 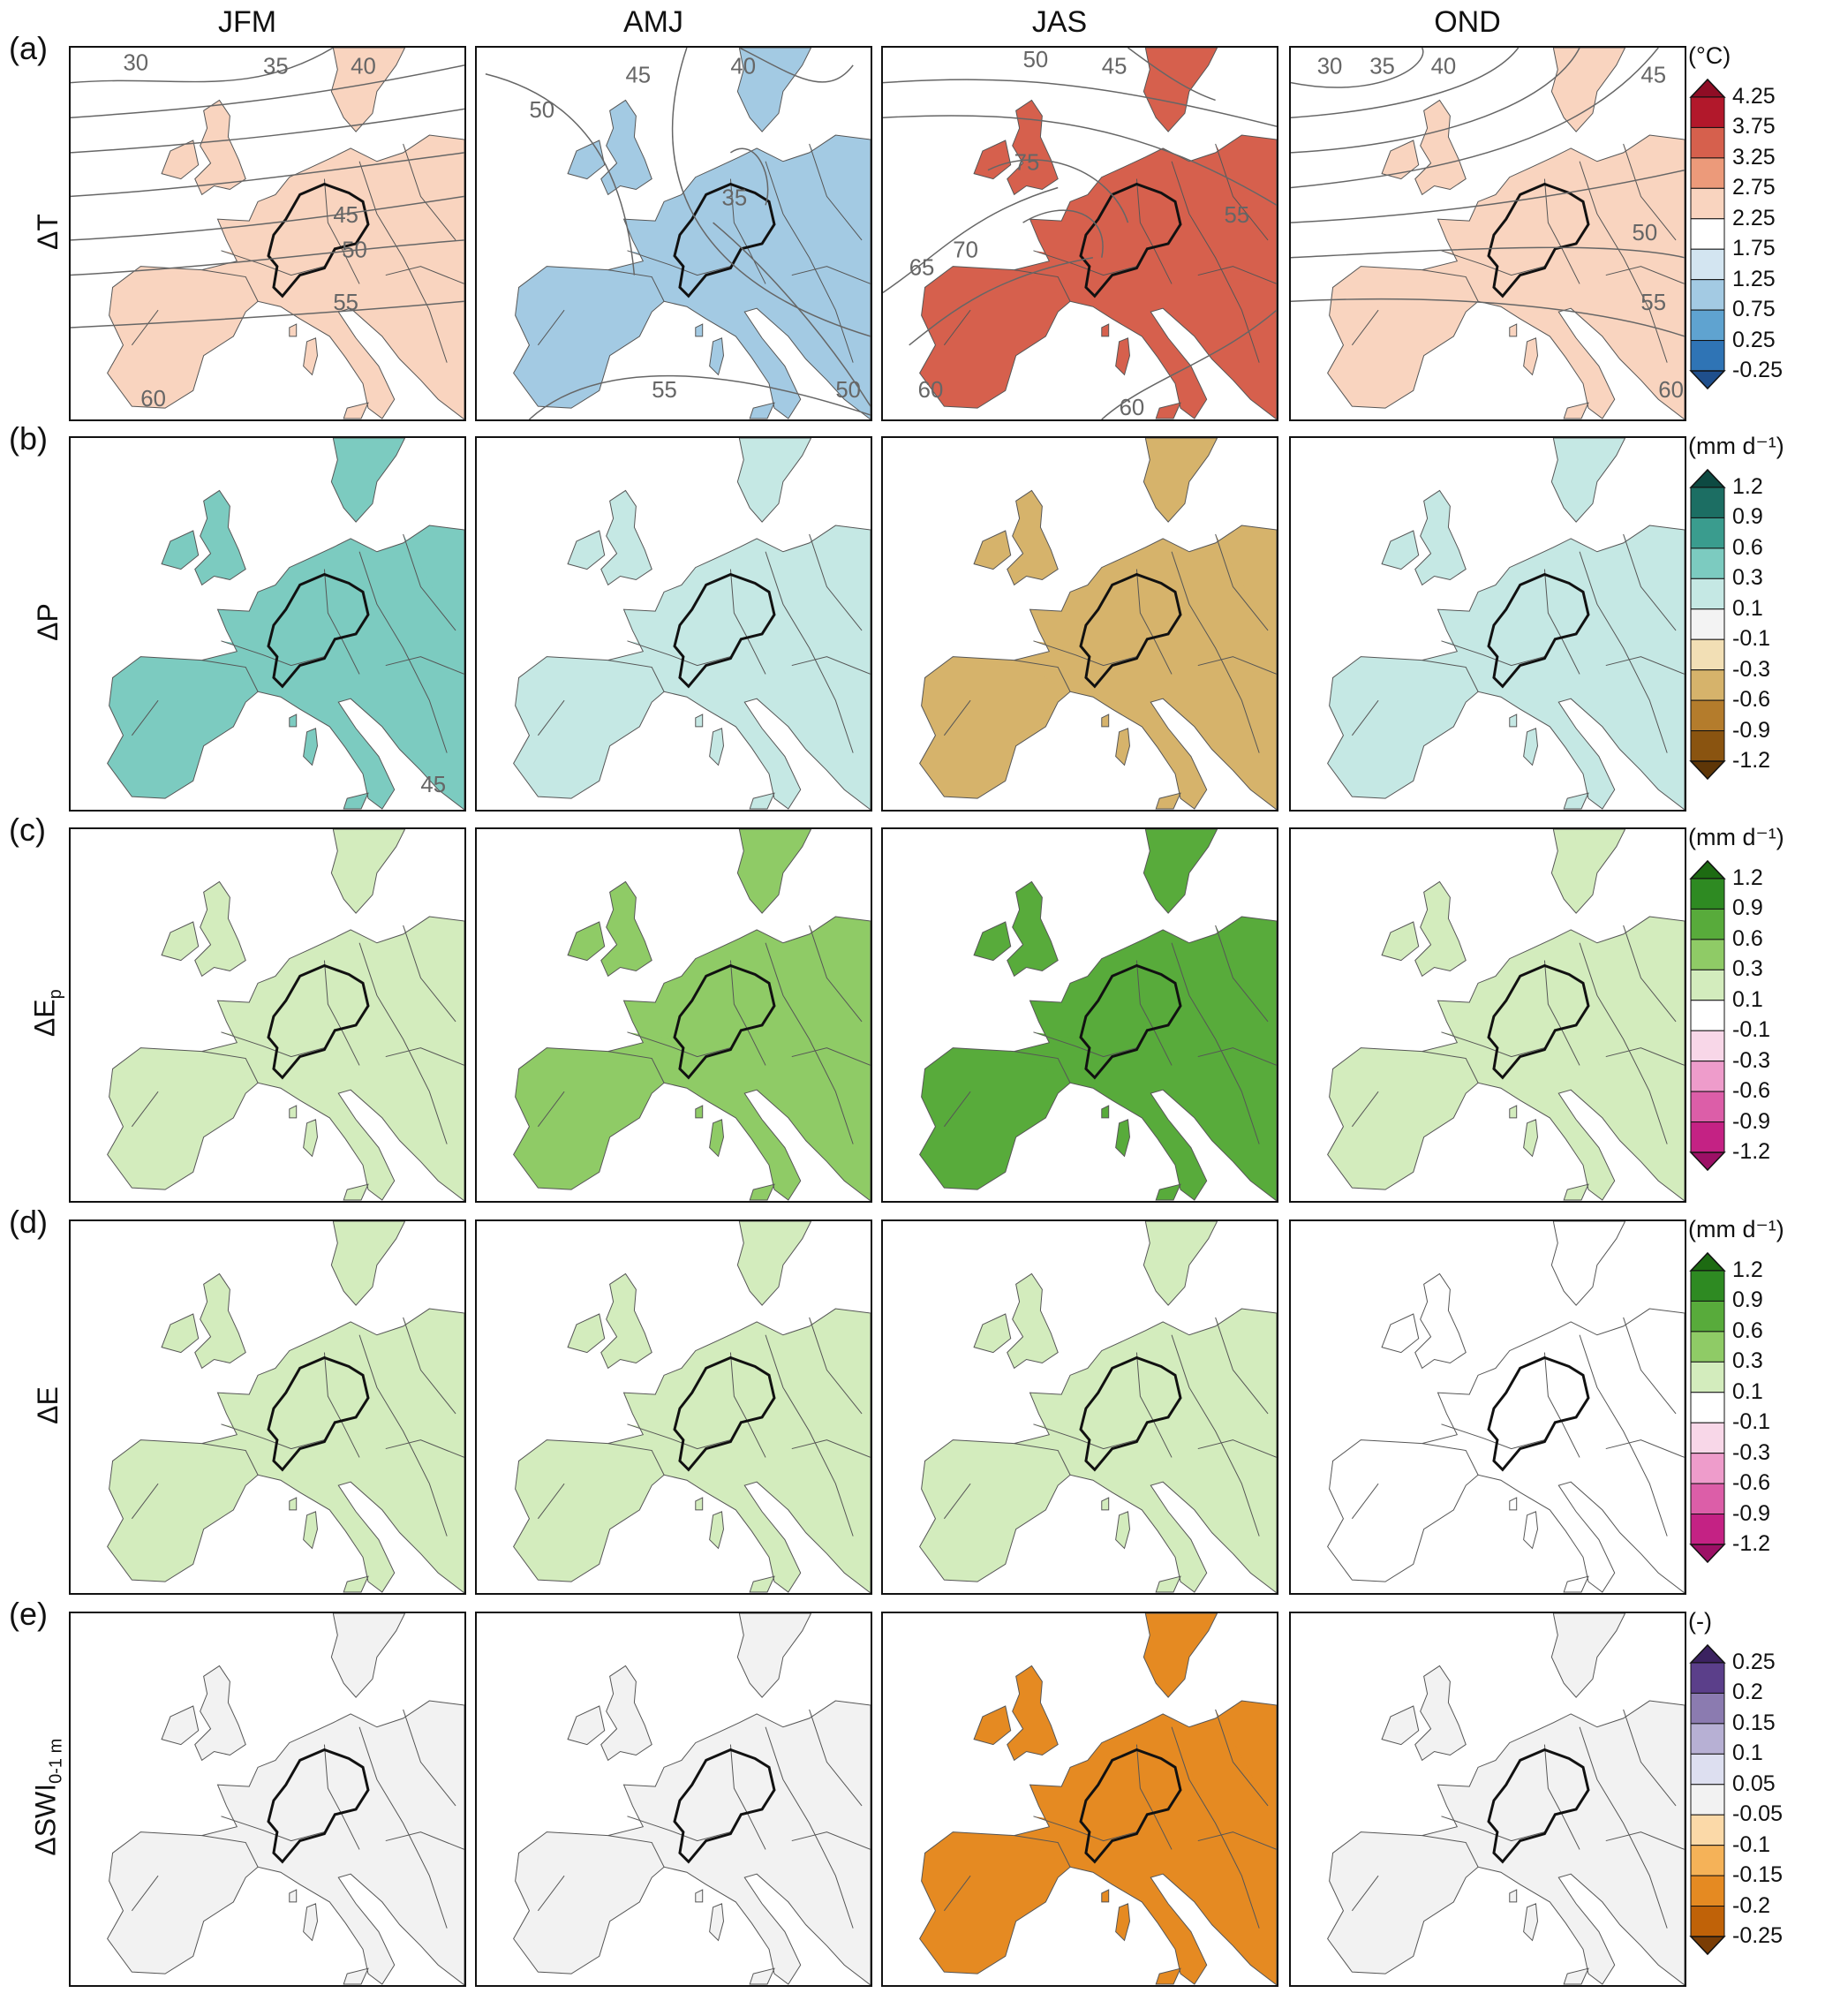 I want to click on colorbar-tick-label: 3.75, so click(x=1754, y=127).